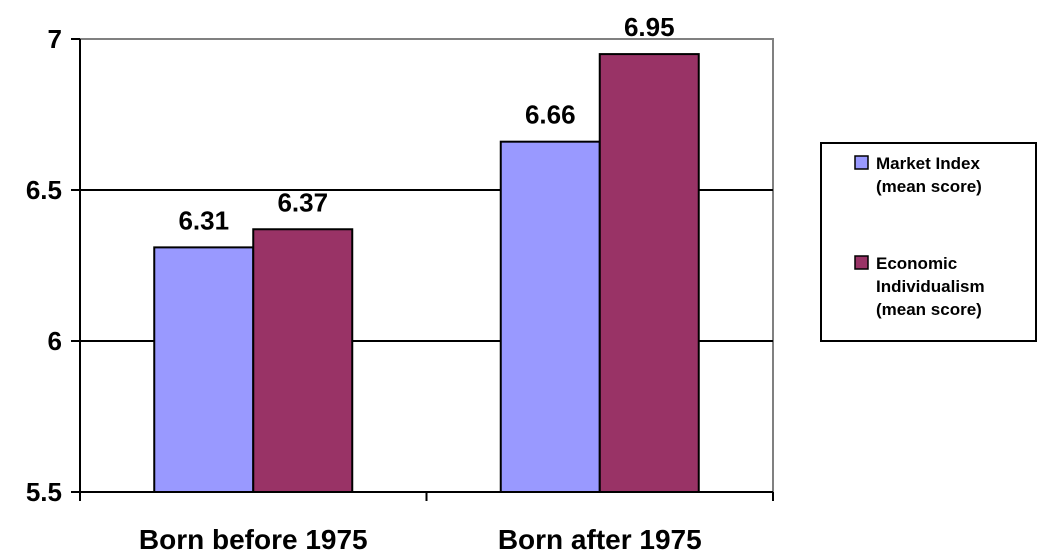  Describe the element at coordinates (44, 492) in the screenshot. I see `y-tick-label: 5.5` at that location.